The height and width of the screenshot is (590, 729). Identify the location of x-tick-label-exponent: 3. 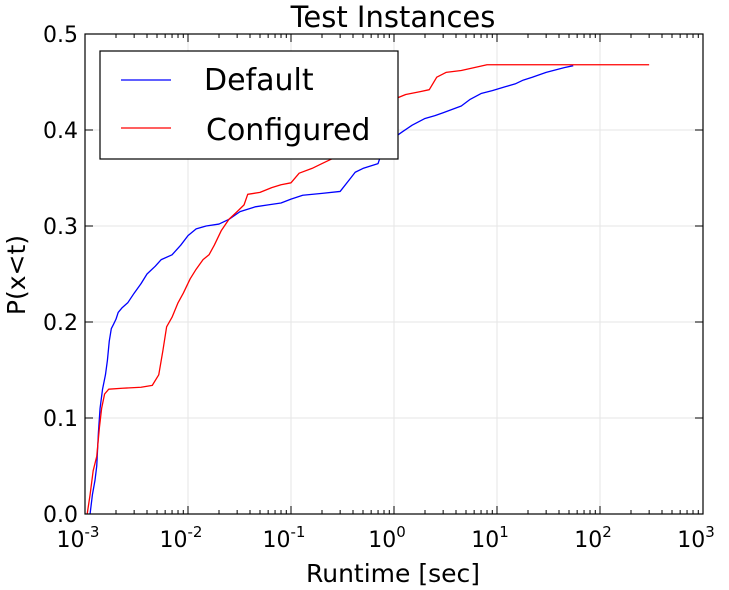
(710, 532).